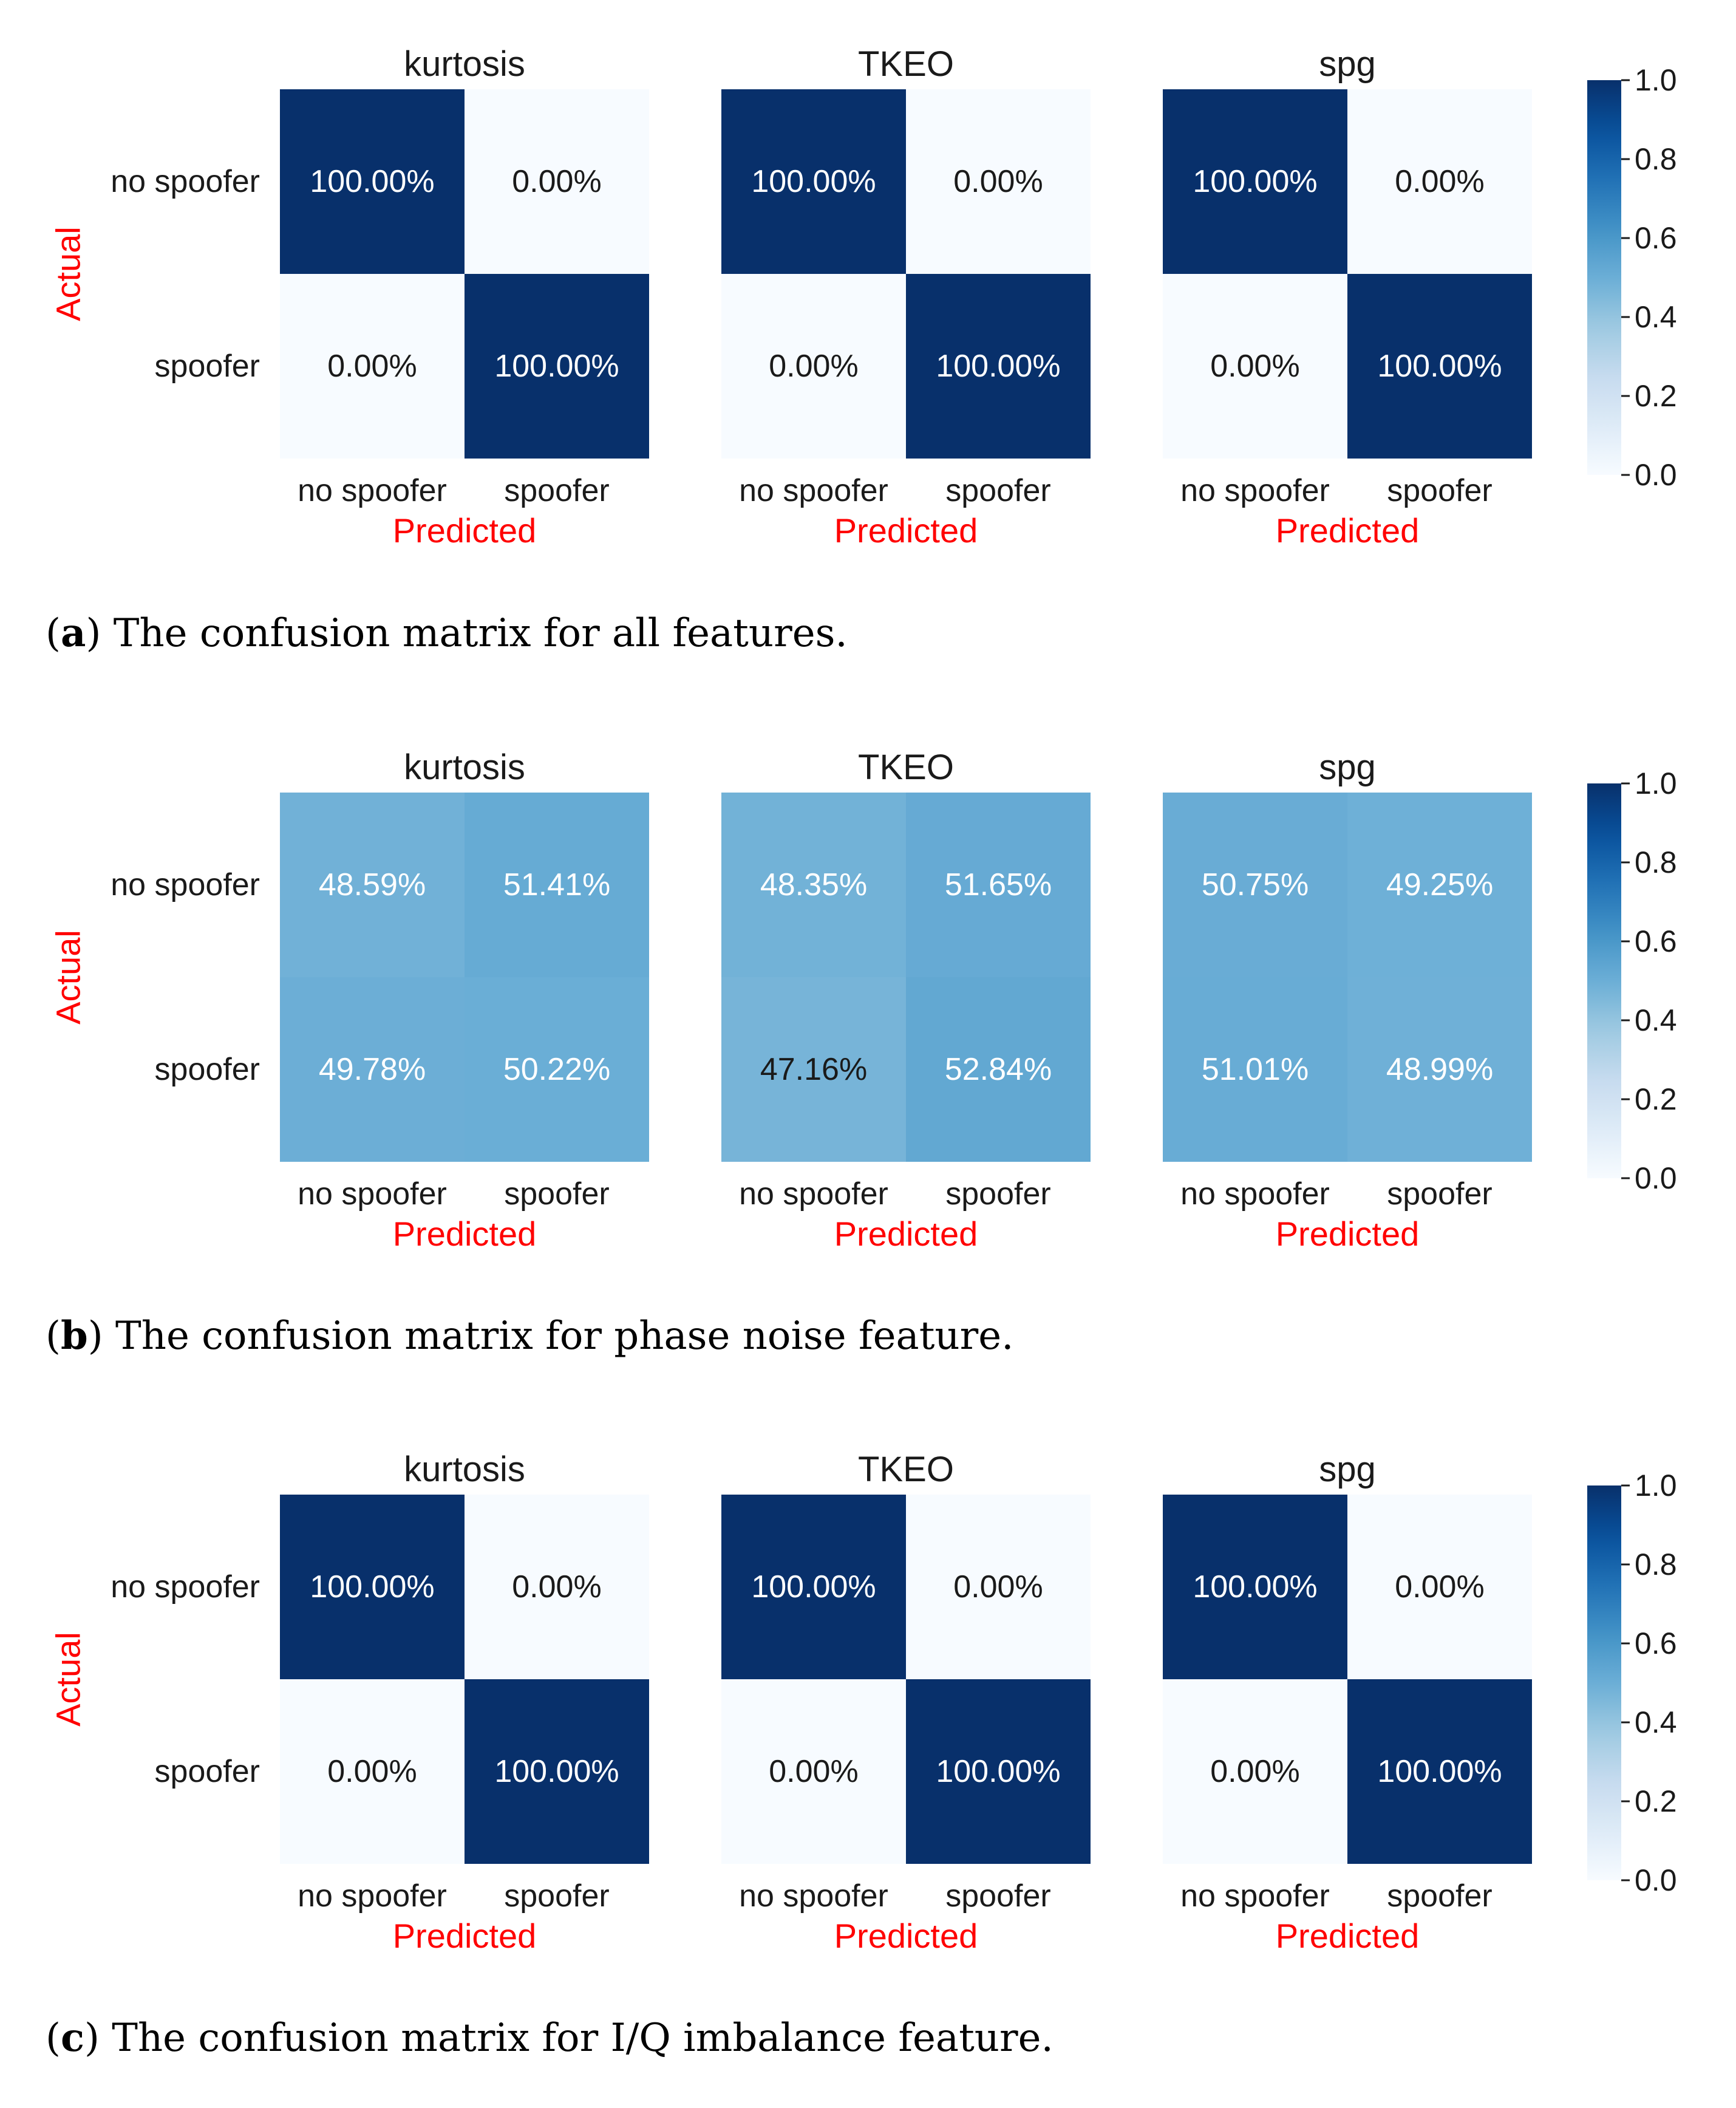  I want to click on cell-value-label: 50.75%, so click(1256, 884).